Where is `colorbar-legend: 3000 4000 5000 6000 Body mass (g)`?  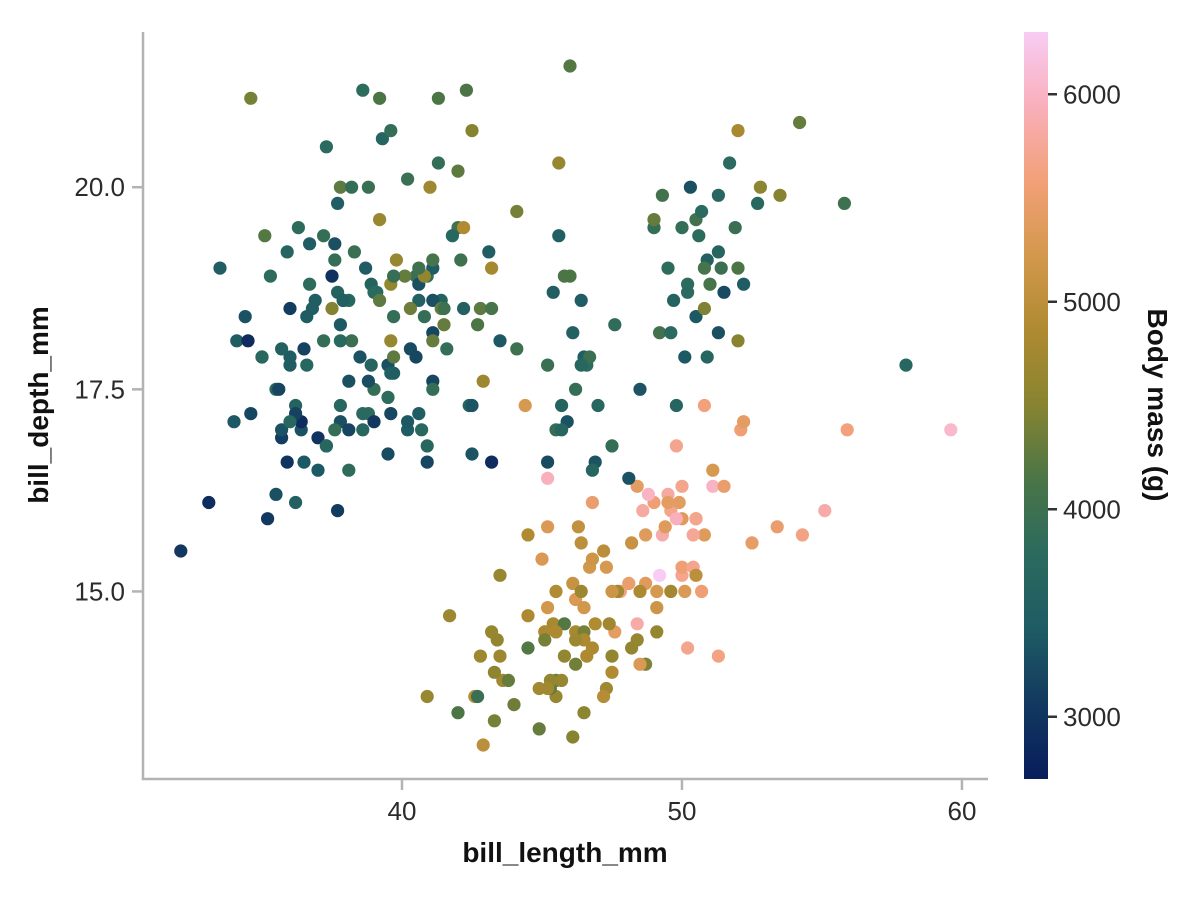 colorbar-legend: 3000 4000 5000 6000 Body mass (g) is located at coordinates (1098, 405).